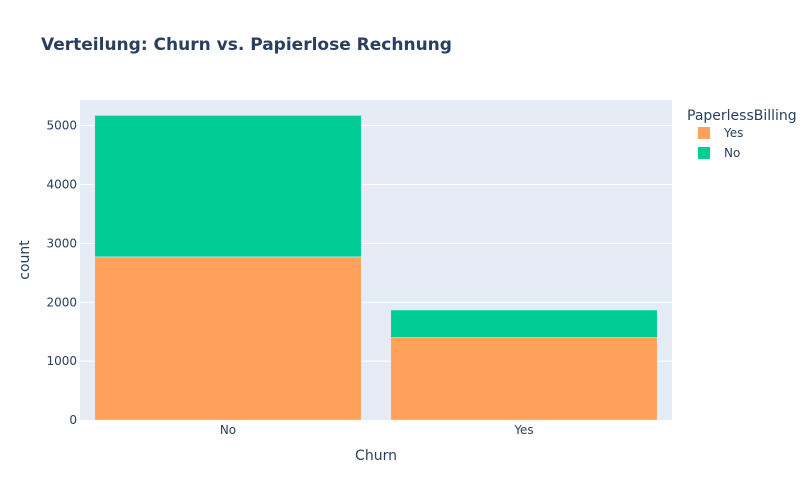  What do you see at coordinates (61, 126) in the screenshot?
I see `y-tick-label: 5000` at bounding box center [61, 126].